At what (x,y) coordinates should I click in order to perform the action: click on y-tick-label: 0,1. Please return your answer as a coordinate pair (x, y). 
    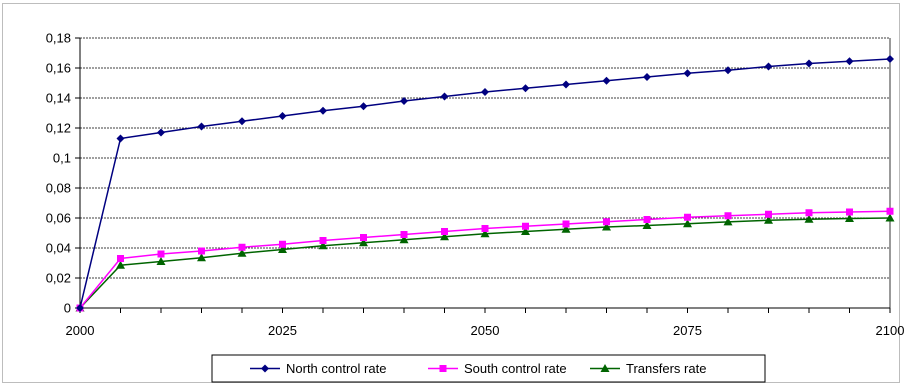
    Looking at the image, I should click on (62, 158).